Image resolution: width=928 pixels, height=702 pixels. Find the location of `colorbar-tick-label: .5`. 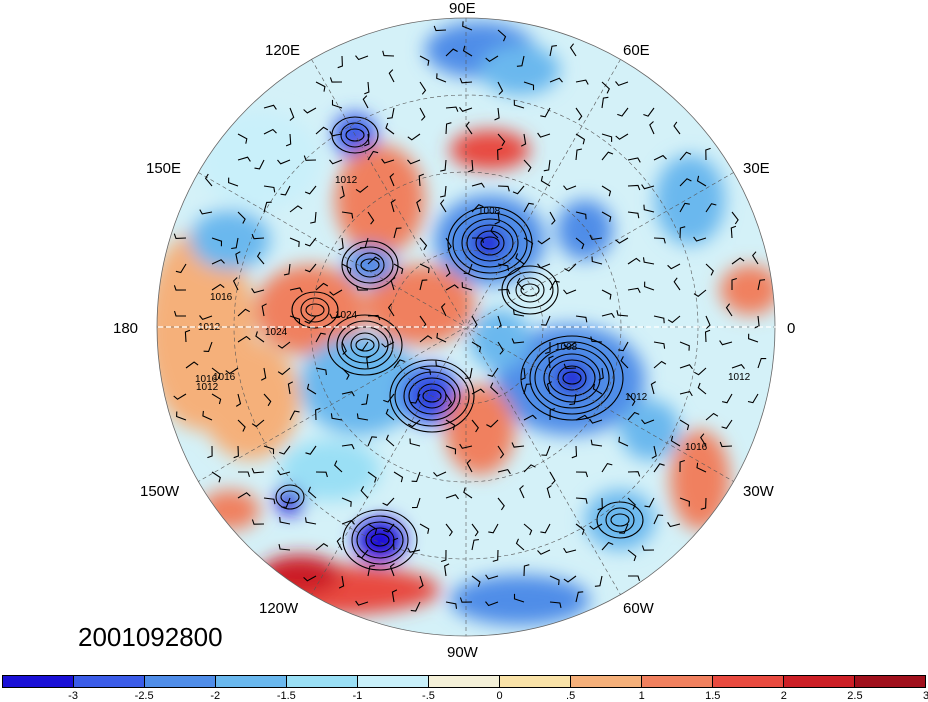

colorbar-tick-label: .5 is located at coordinates (571, 696).